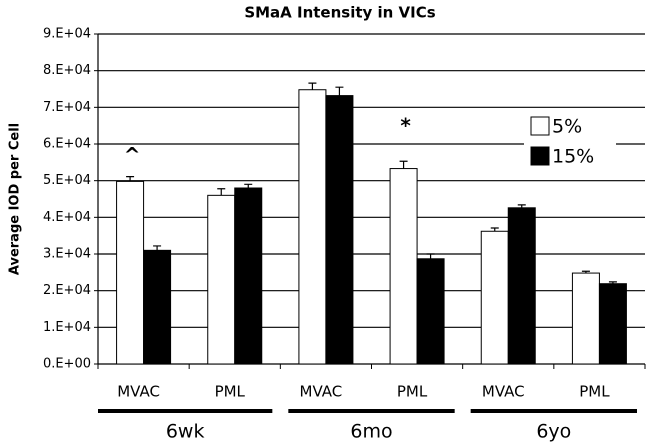 This screenshot has width=647, height=445. Describe the element at coordinates (67, 290) in the screenshot. I see `y-tick-label: 2.E+04` at that location.